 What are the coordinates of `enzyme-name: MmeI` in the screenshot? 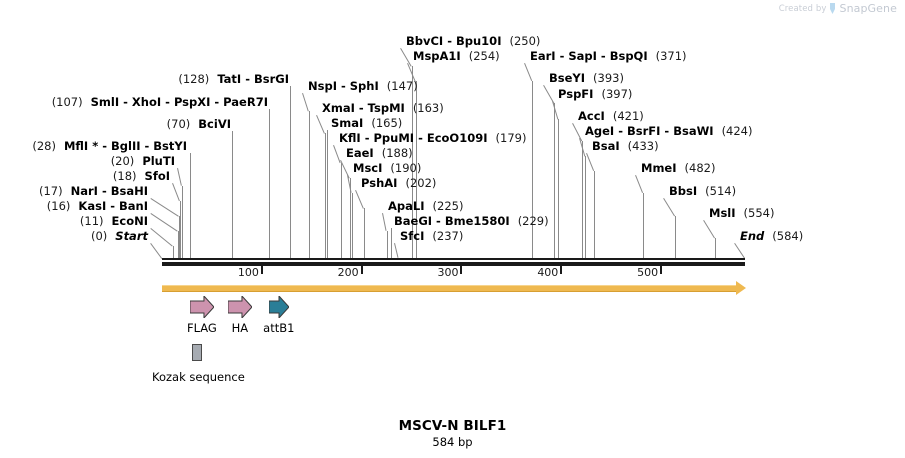 It's located at (659, 168).